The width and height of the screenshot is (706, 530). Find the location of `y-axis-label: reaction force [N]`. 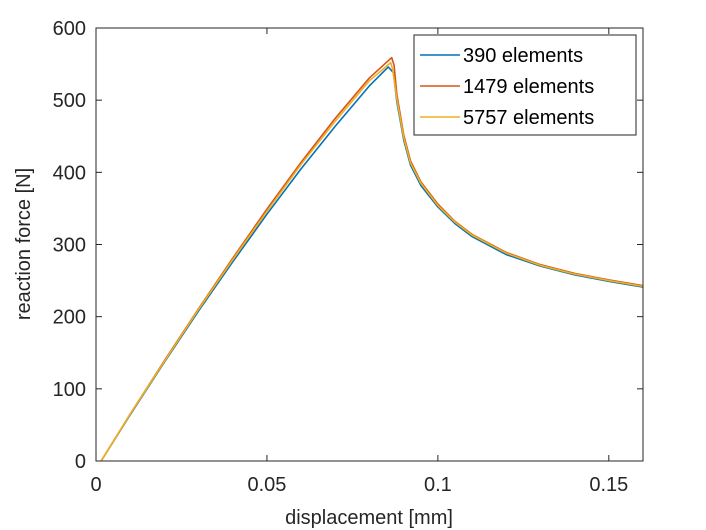

y-axis-label: reaction force [N] is located at coordinates (24, 244).